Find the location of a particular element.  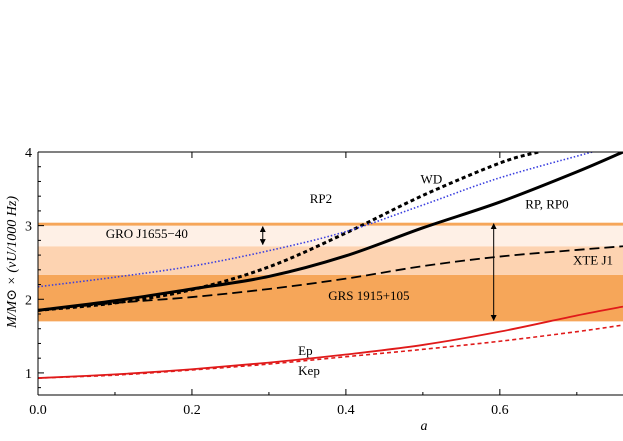

x-tick-label: 0.6 is located at coordinates (500, 410).